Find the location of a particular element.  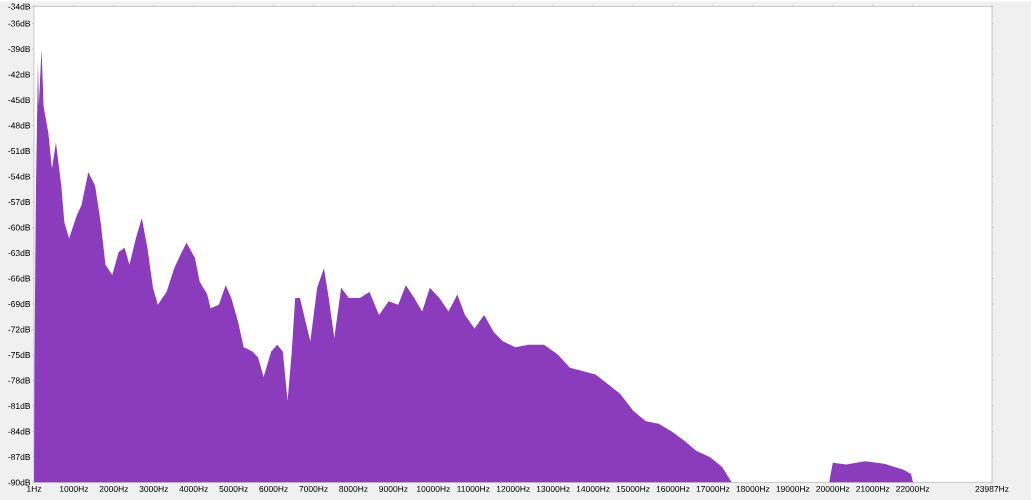

y-tick-label: -87dB is located at coordinates (19, 456).